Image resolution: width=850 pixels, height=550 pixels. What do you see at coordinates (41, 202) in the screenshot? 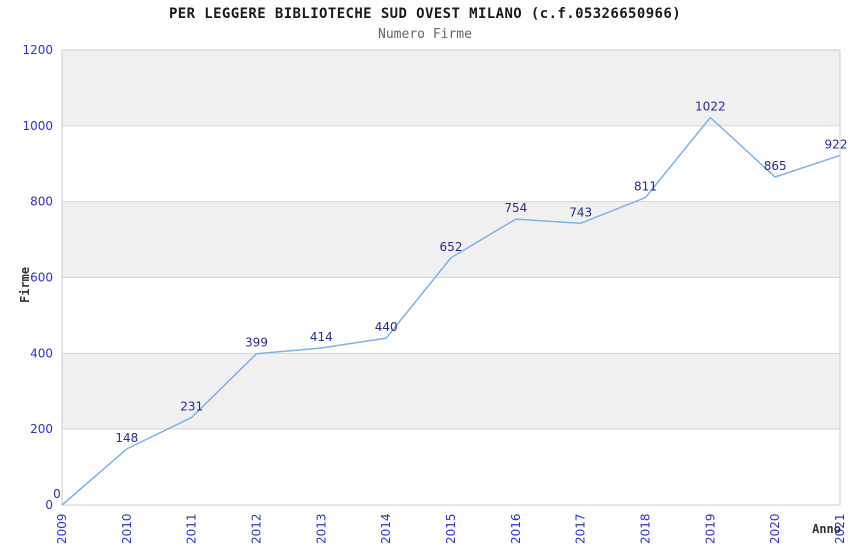
I see `y-tick-label: 800` at bounding box center [41, 202].